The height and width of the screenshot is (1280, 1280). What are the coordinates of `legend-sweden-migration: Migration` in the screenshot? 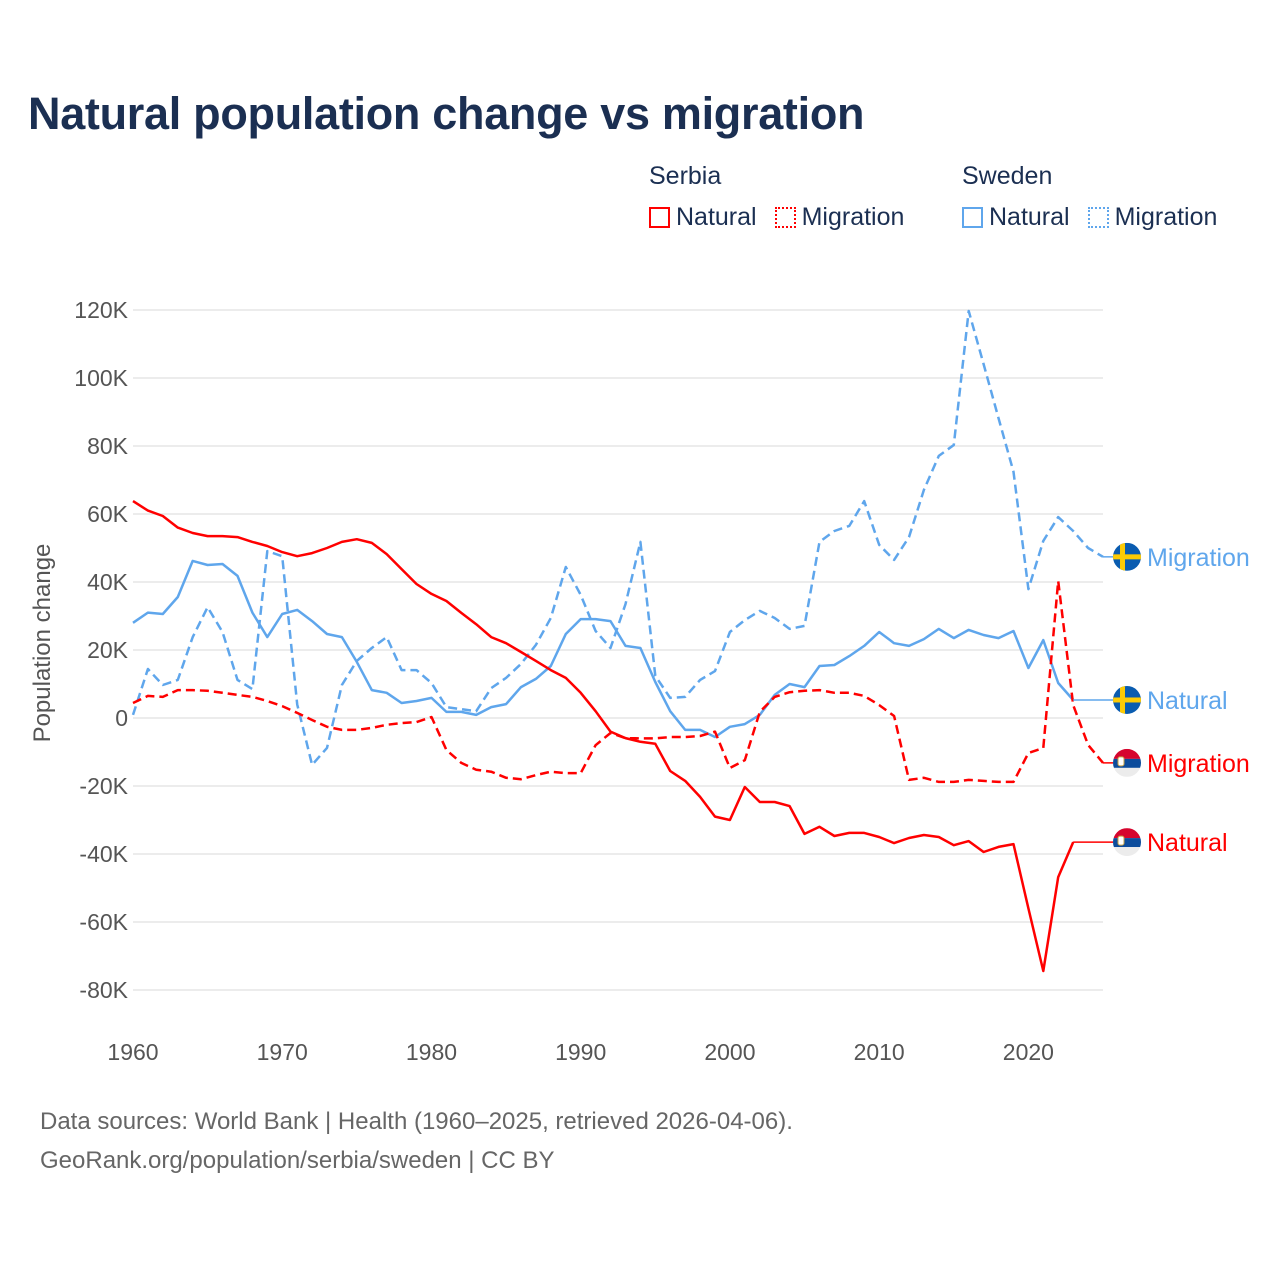 It's located at (1152, 217).